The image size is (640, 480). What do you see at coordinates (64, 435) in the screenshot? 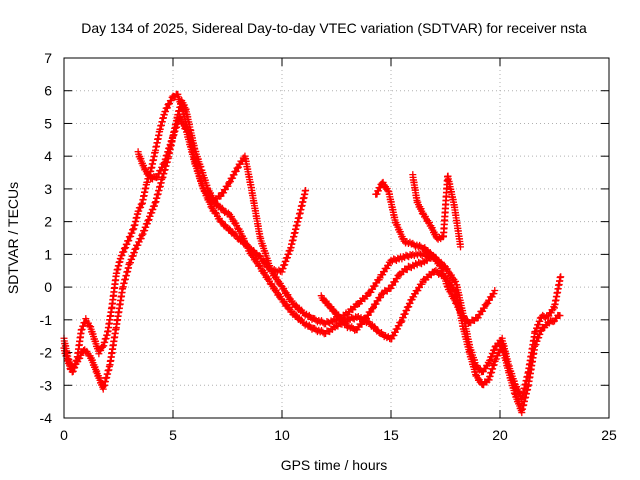
I see `x-tick-label: 0` at bounding box center [64, 435].